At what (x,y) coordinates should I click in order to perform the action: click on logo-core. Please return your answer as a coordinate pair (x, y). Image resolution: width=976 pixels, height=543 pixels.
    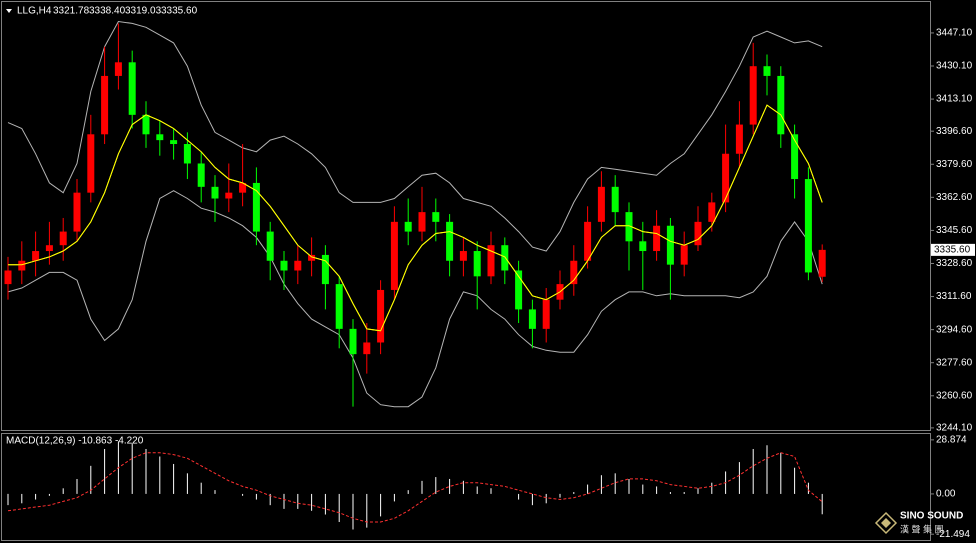
    Looking at the image, I should click on (886, 523).